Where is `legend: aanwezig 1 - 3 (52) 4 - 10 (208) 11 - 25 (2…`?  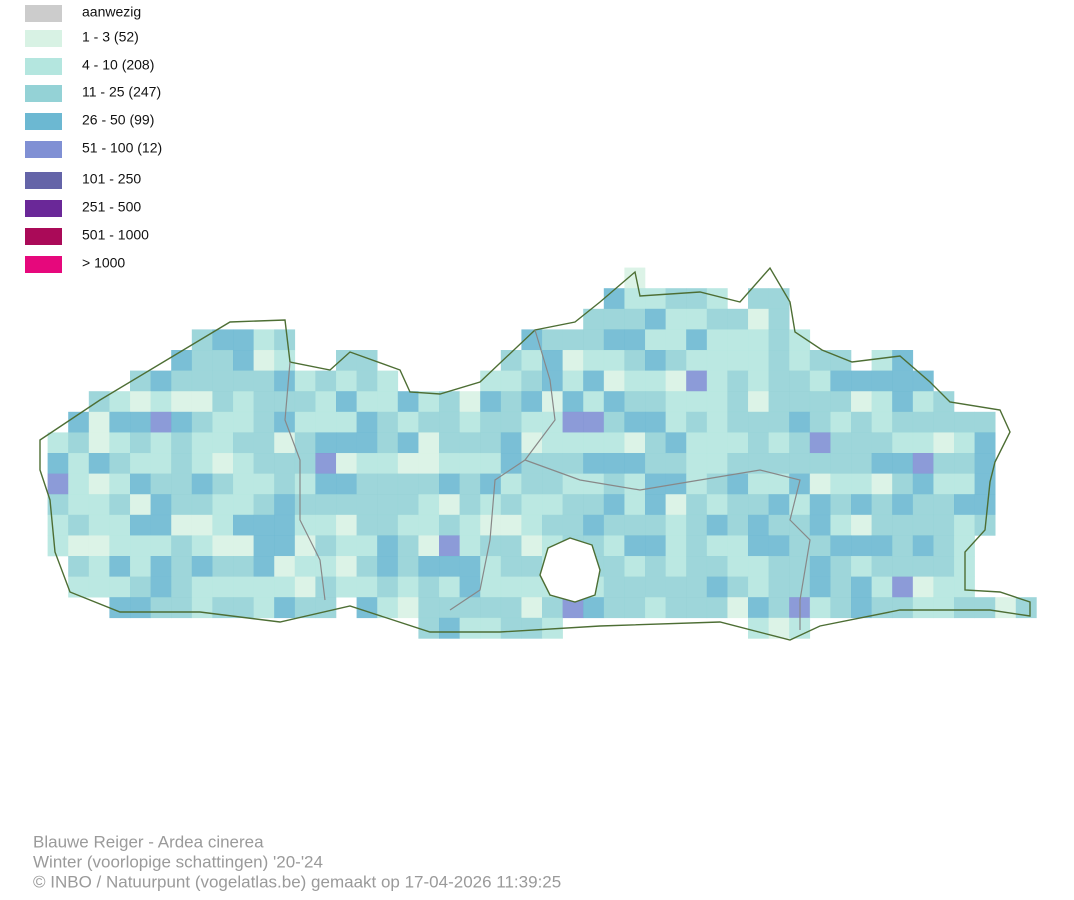
legend: aanwezig 1 - 3 (52) 4 - 10 (208) 11 - 25 (2… is located at coordinates (93, 138).